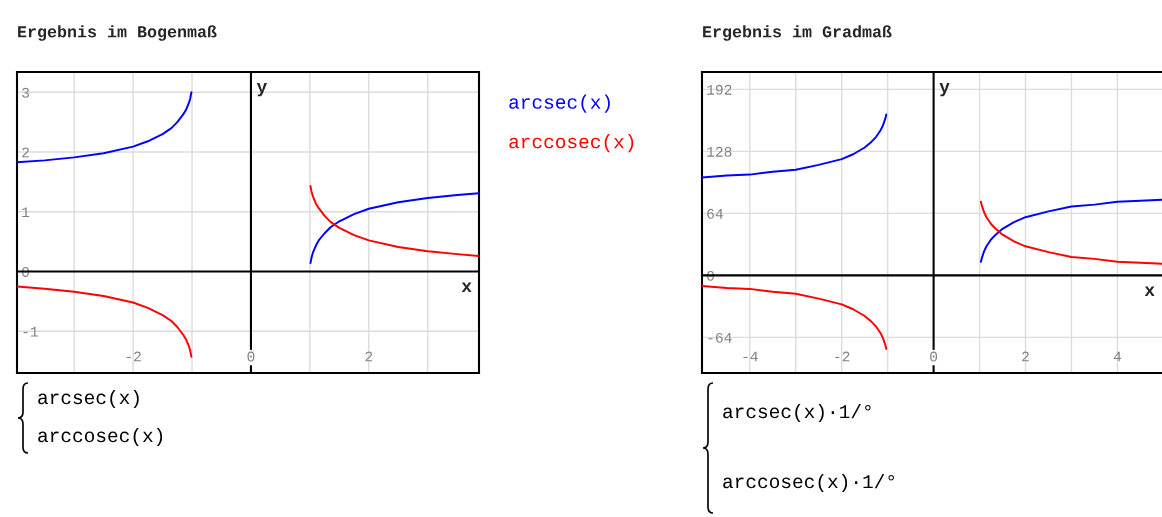  Describe the element at coordinates (1117, 356) in the screenshot. I see `x-tick-label: 4` at that location.